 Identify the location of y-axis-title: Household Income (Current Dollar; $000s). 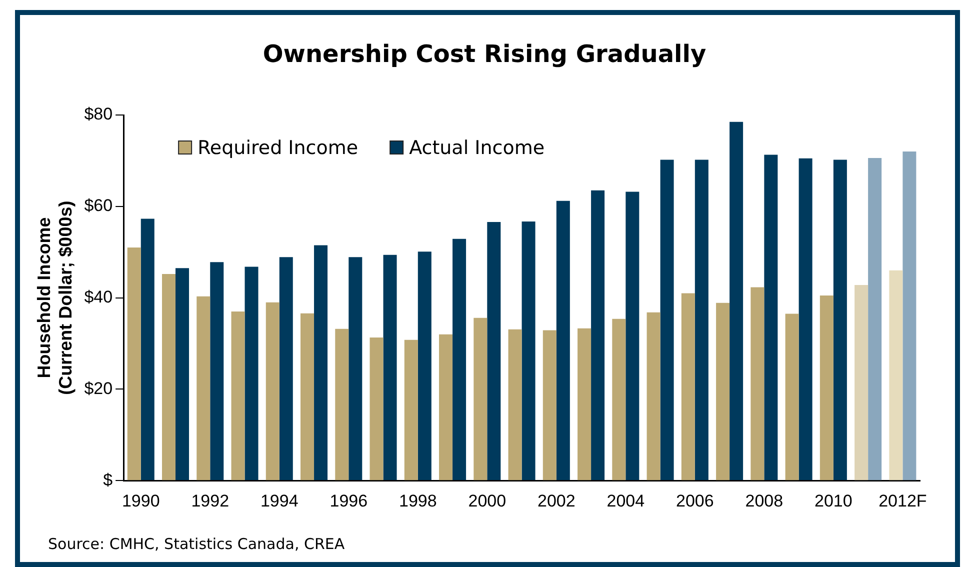
(55, 297).